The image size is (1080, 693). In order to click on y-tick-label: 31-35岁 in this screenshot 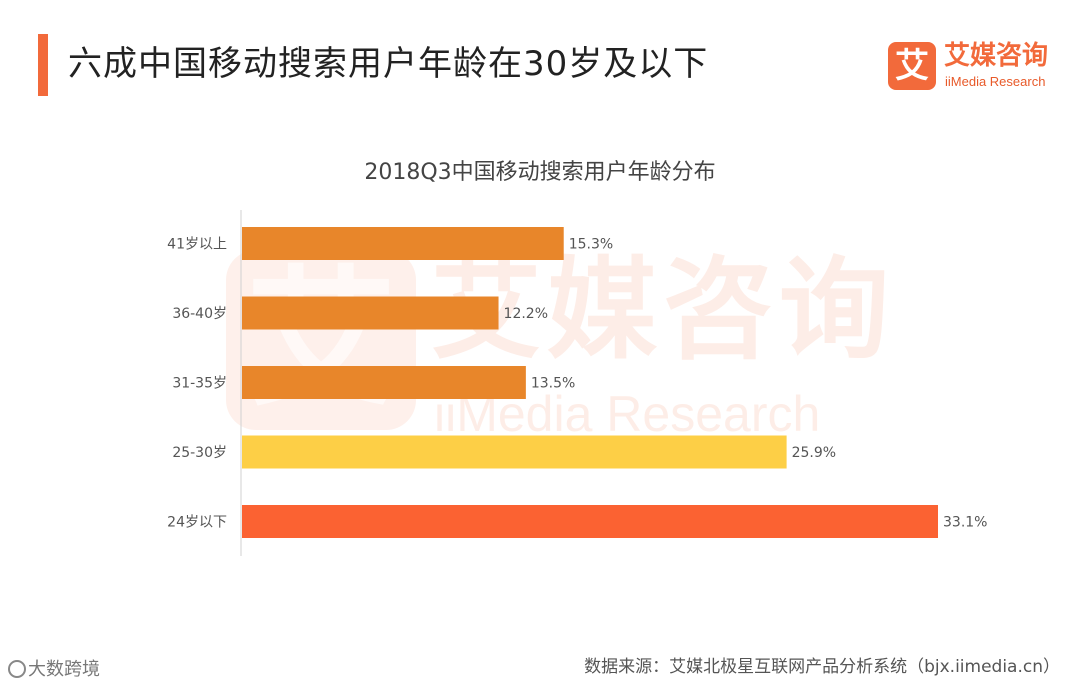, I will do `click(199, 384)`.